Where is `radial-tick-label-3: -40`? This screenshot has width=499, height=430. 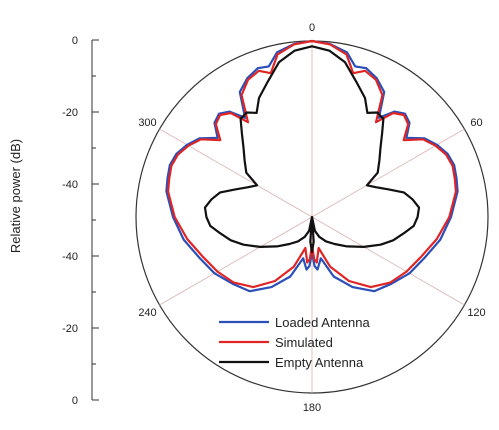
radial-tick-label-3: -40 is located at coordinates (70, 257).